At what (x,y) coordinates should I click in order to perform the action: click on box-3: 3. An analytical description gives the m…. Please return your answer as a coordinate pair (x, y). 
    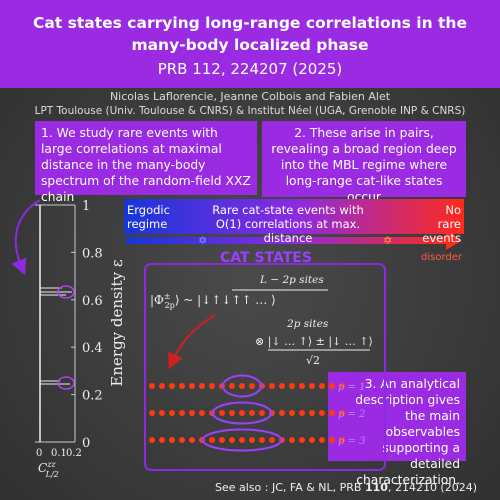
    Looking at the image, I should click on (397, 429).